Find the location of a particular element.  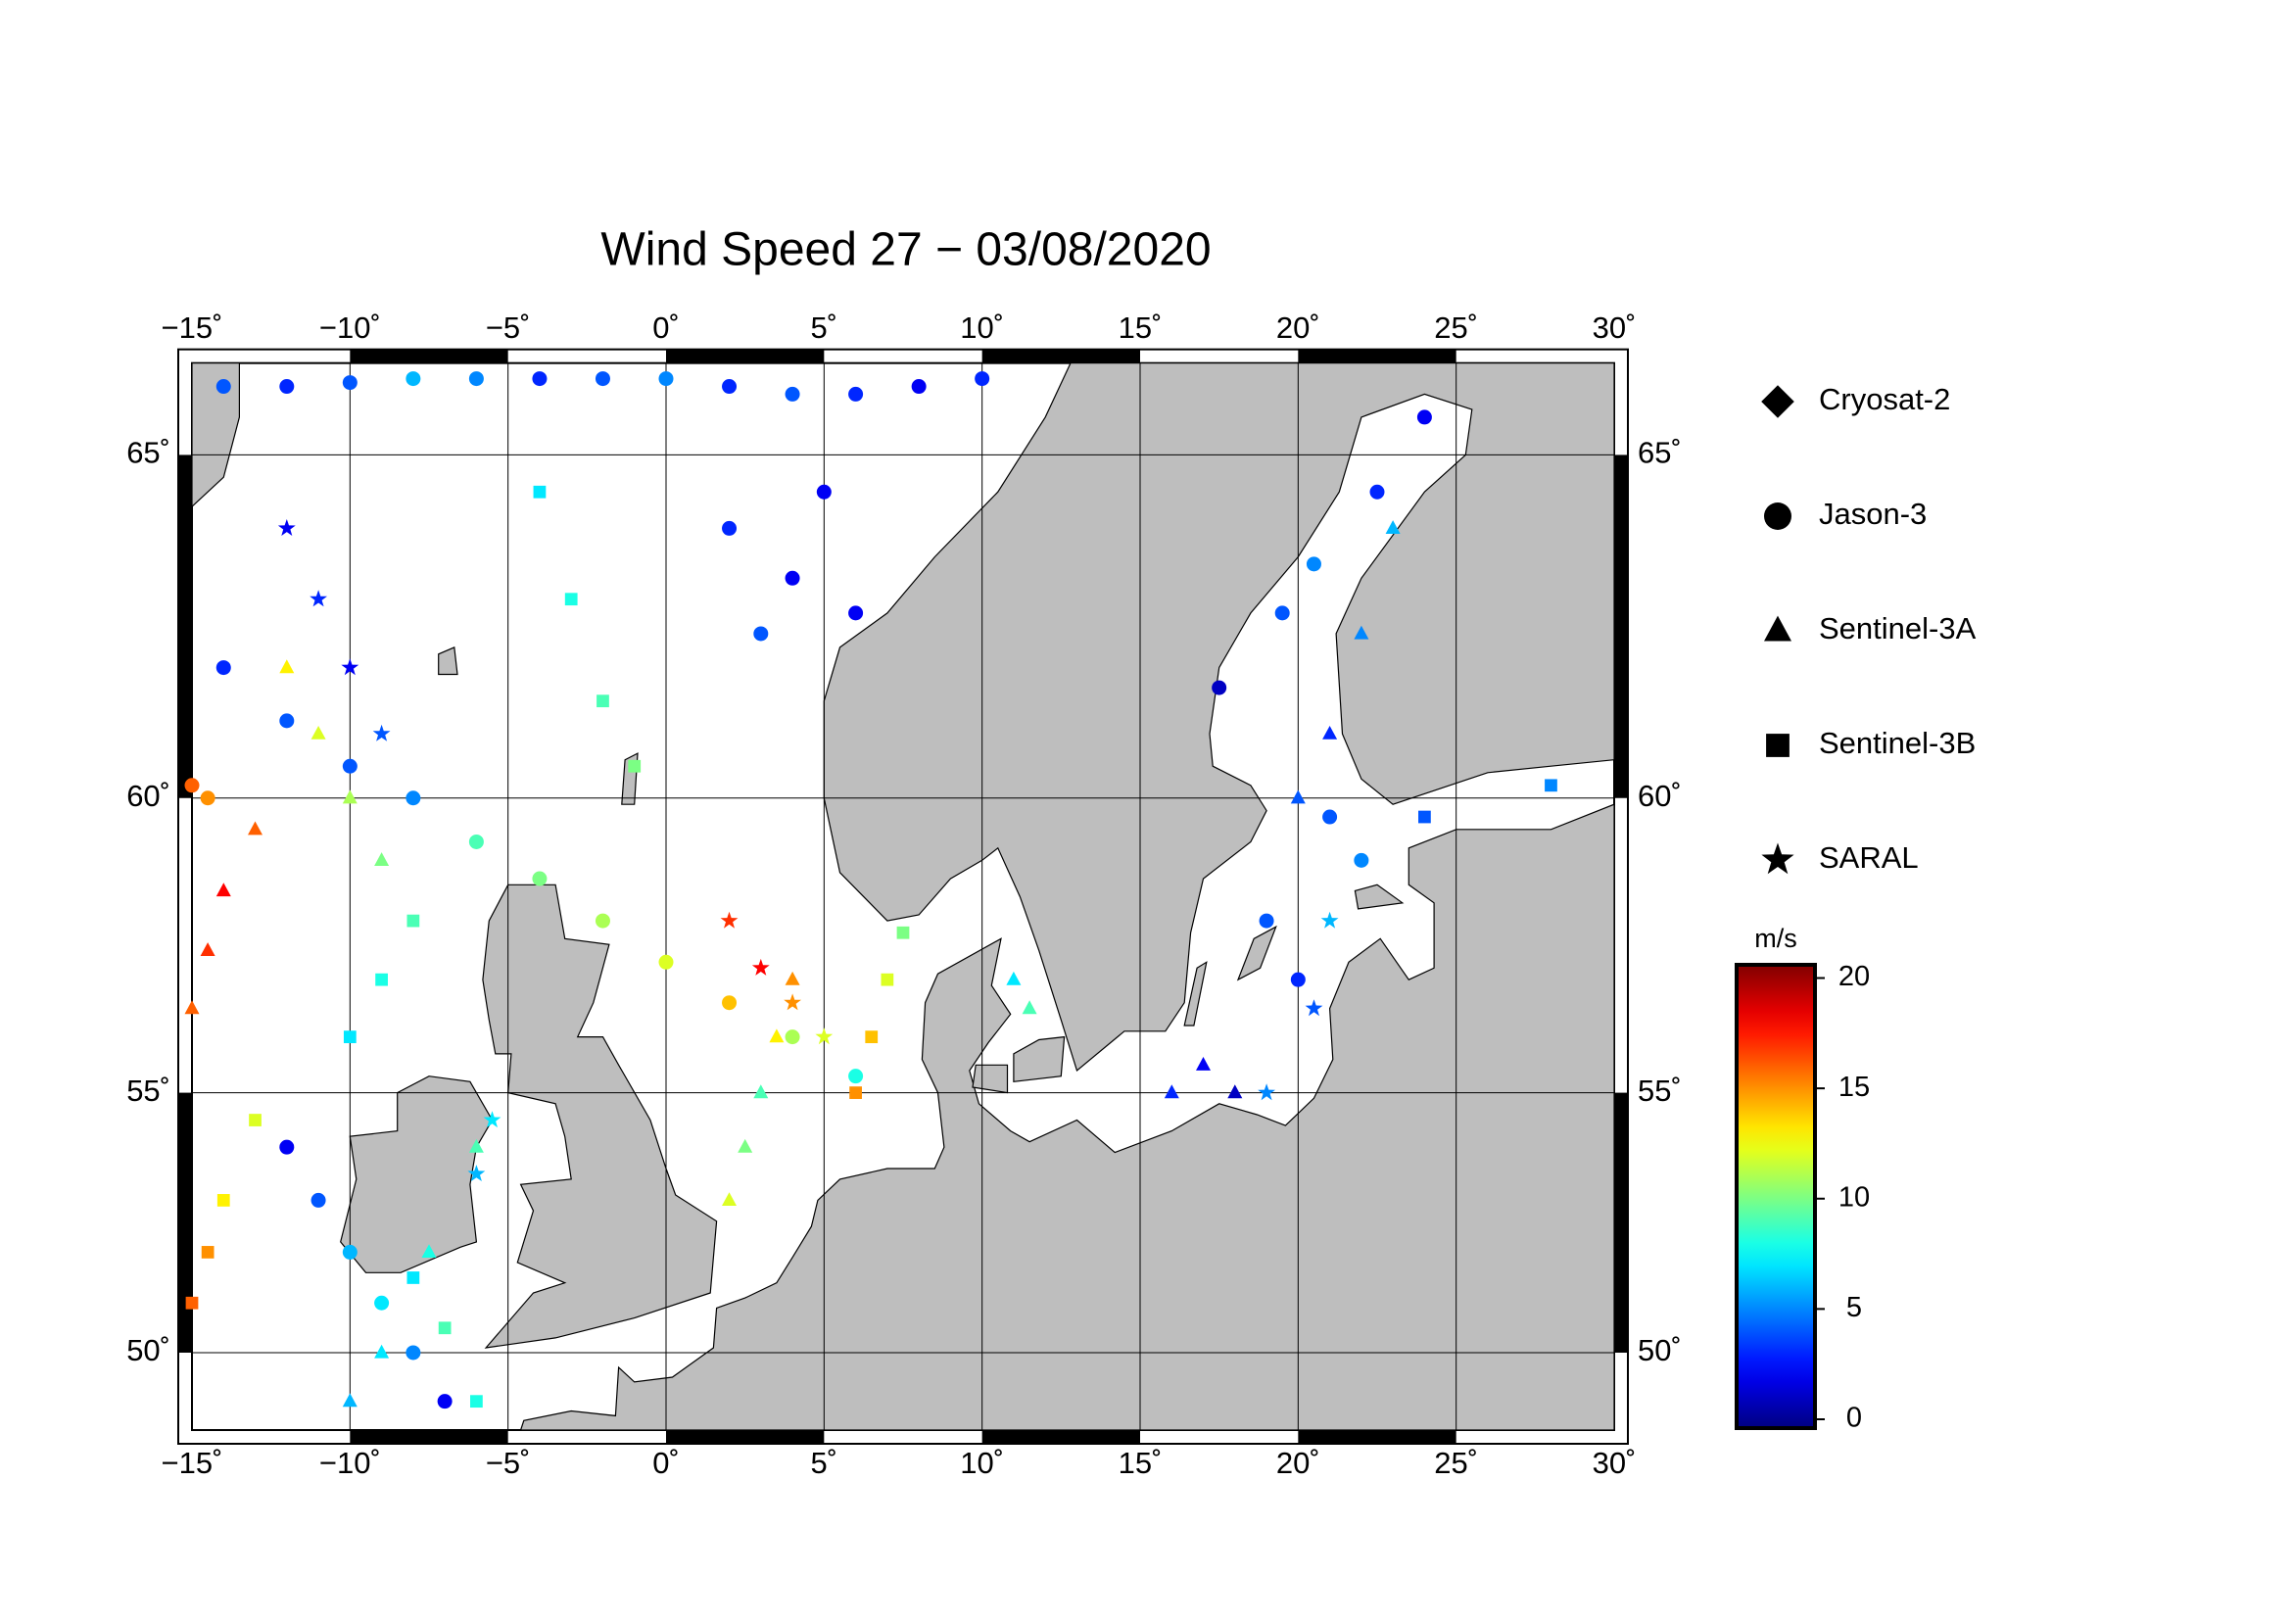

map-title: Wind Speed 27 − 03/08/2020 is located at coordinates (905, 250).